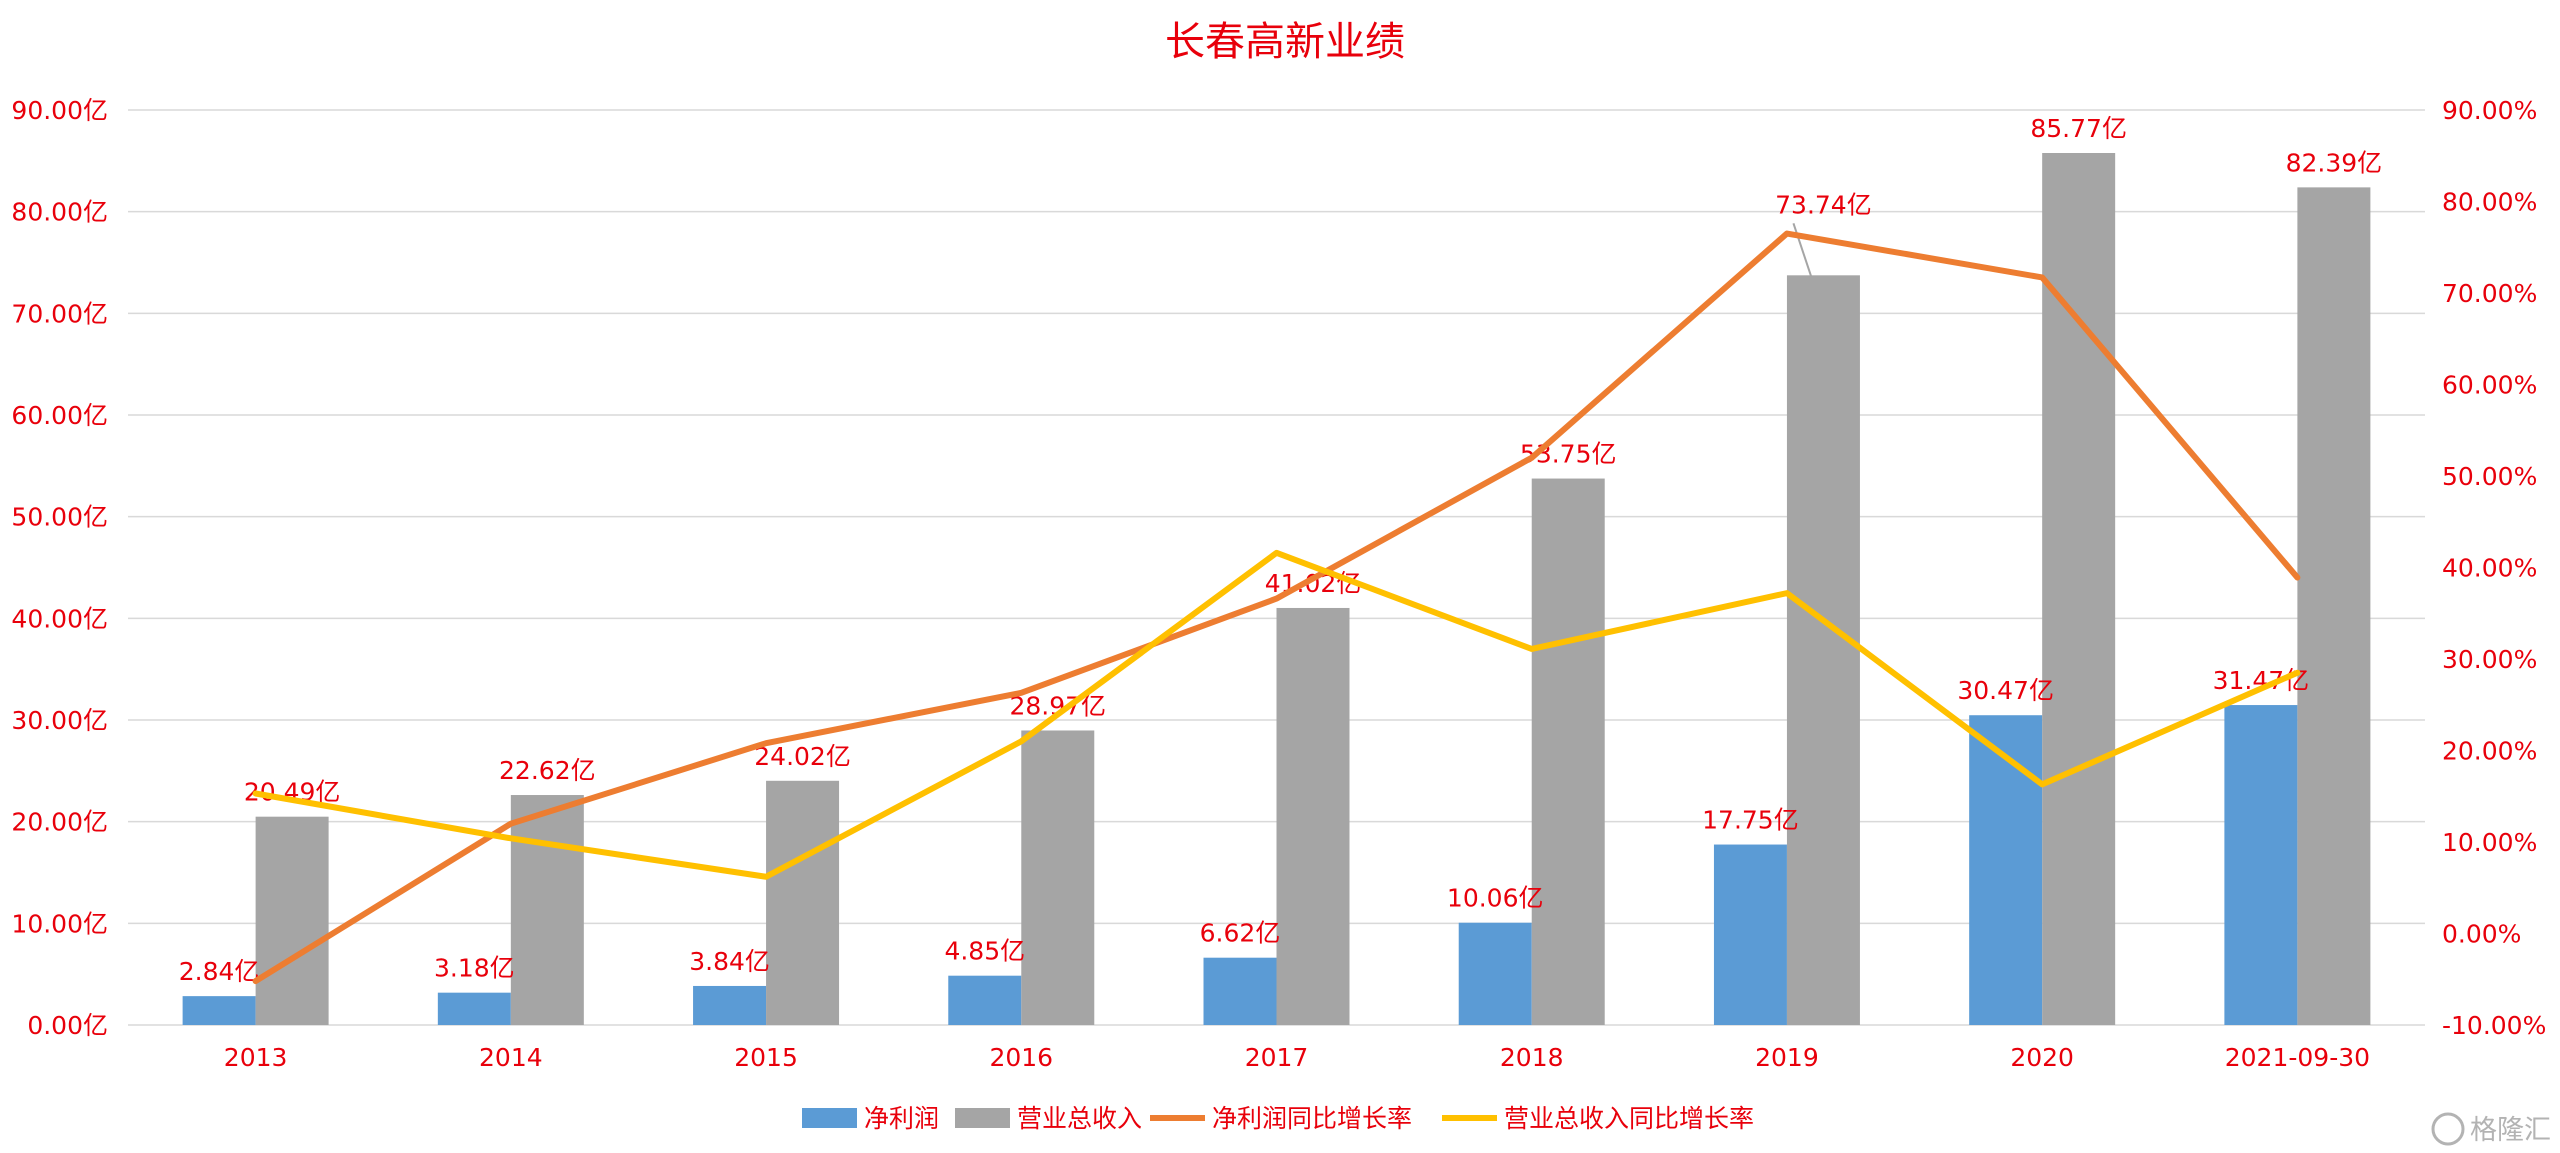 The image size is (2560, 1153). I want to click on legend: 净利润 营业总收入 净利润同比增长率 营业总收入同比增长率, so click(1278, 1118).